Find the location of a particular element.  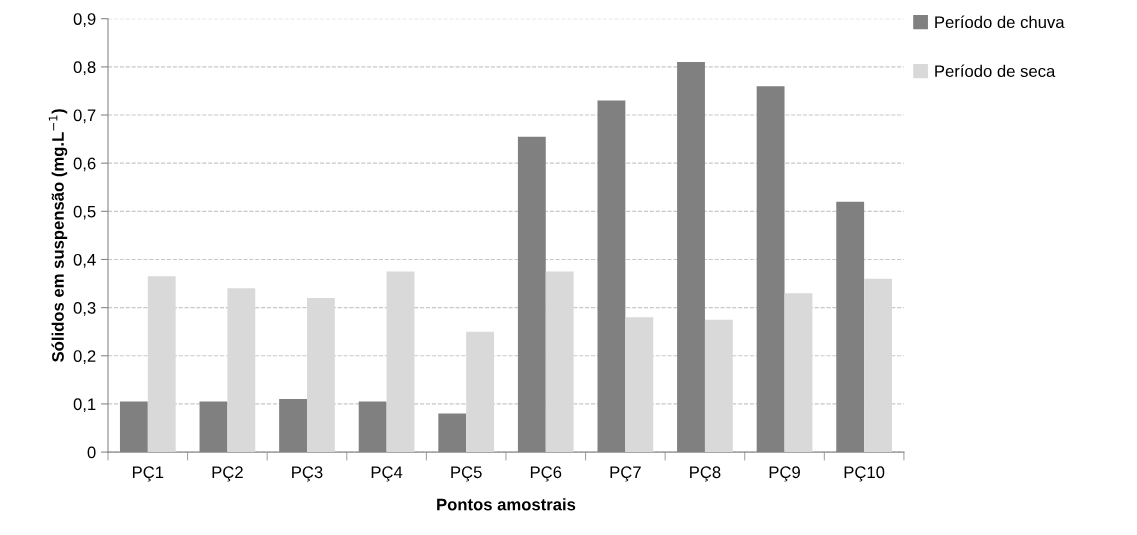

x-axis-title: Pontos amostrais is located at coordinates (506, 504).